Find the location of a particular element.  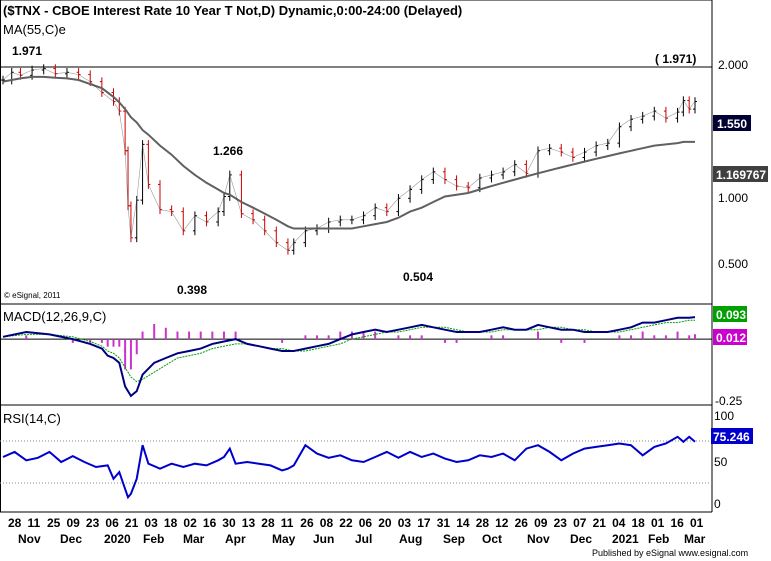

macd-label: MACD(12,26,9,C) is located at coordinates (54, 316).